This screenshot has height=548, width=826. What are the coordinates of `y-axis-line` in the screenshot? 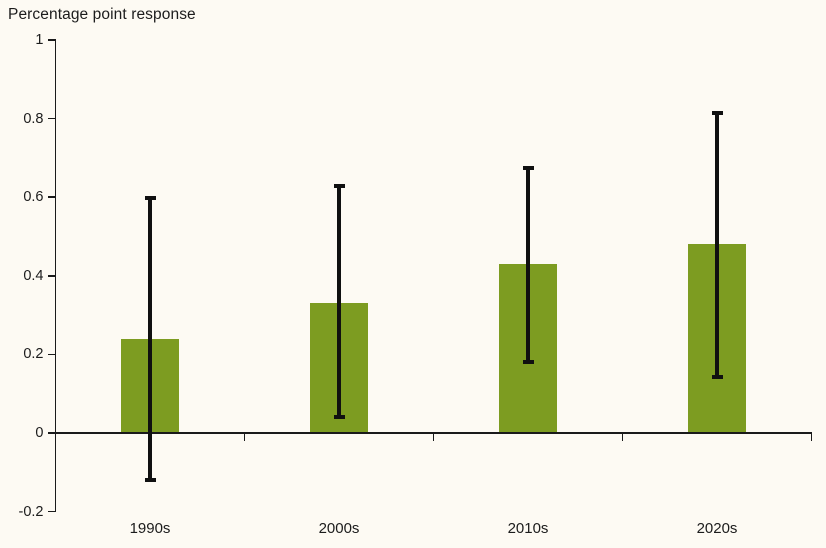 It's located at (55, 276).